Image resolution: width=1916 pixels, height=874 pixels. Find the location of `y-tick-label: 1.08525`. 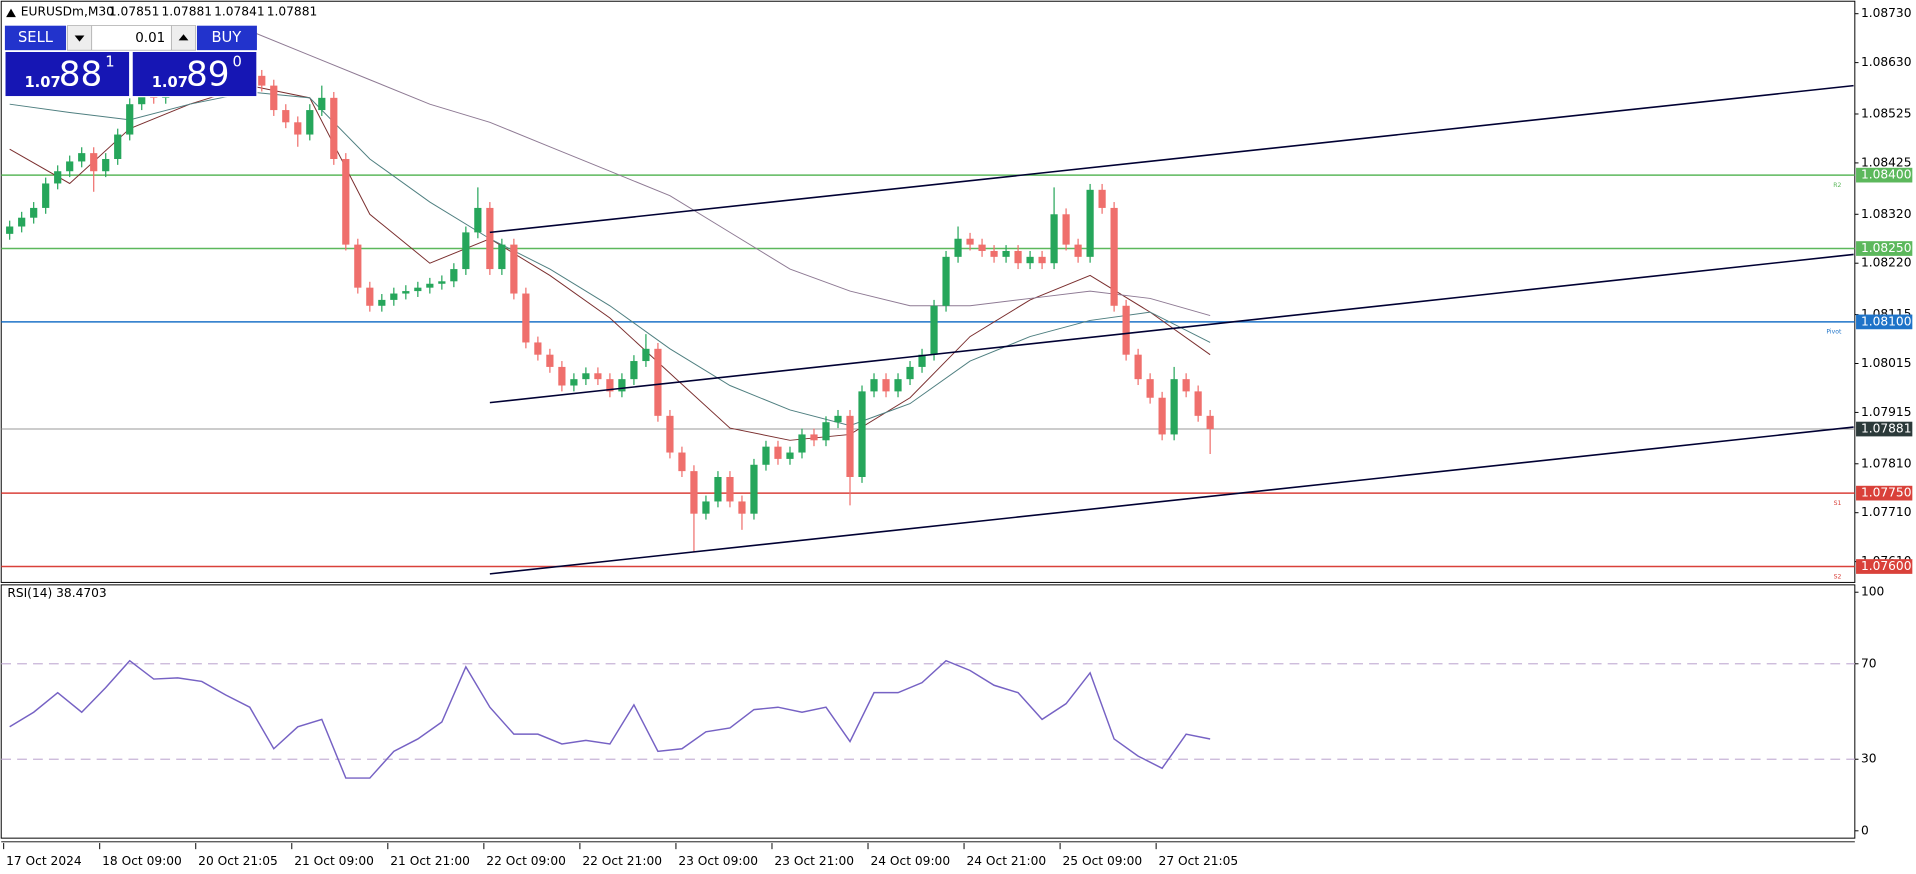

y-tick-label: 1.08525 is located at coordinates (1886, 113).